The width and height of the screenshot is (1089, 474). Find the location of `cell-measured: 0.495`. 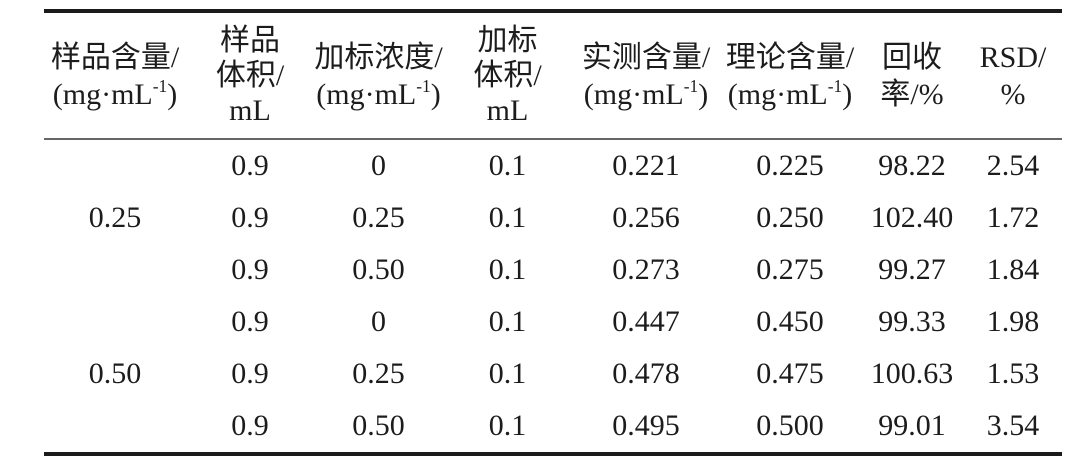

cell-measured: 0.495 is located at coordinates (646, 425).